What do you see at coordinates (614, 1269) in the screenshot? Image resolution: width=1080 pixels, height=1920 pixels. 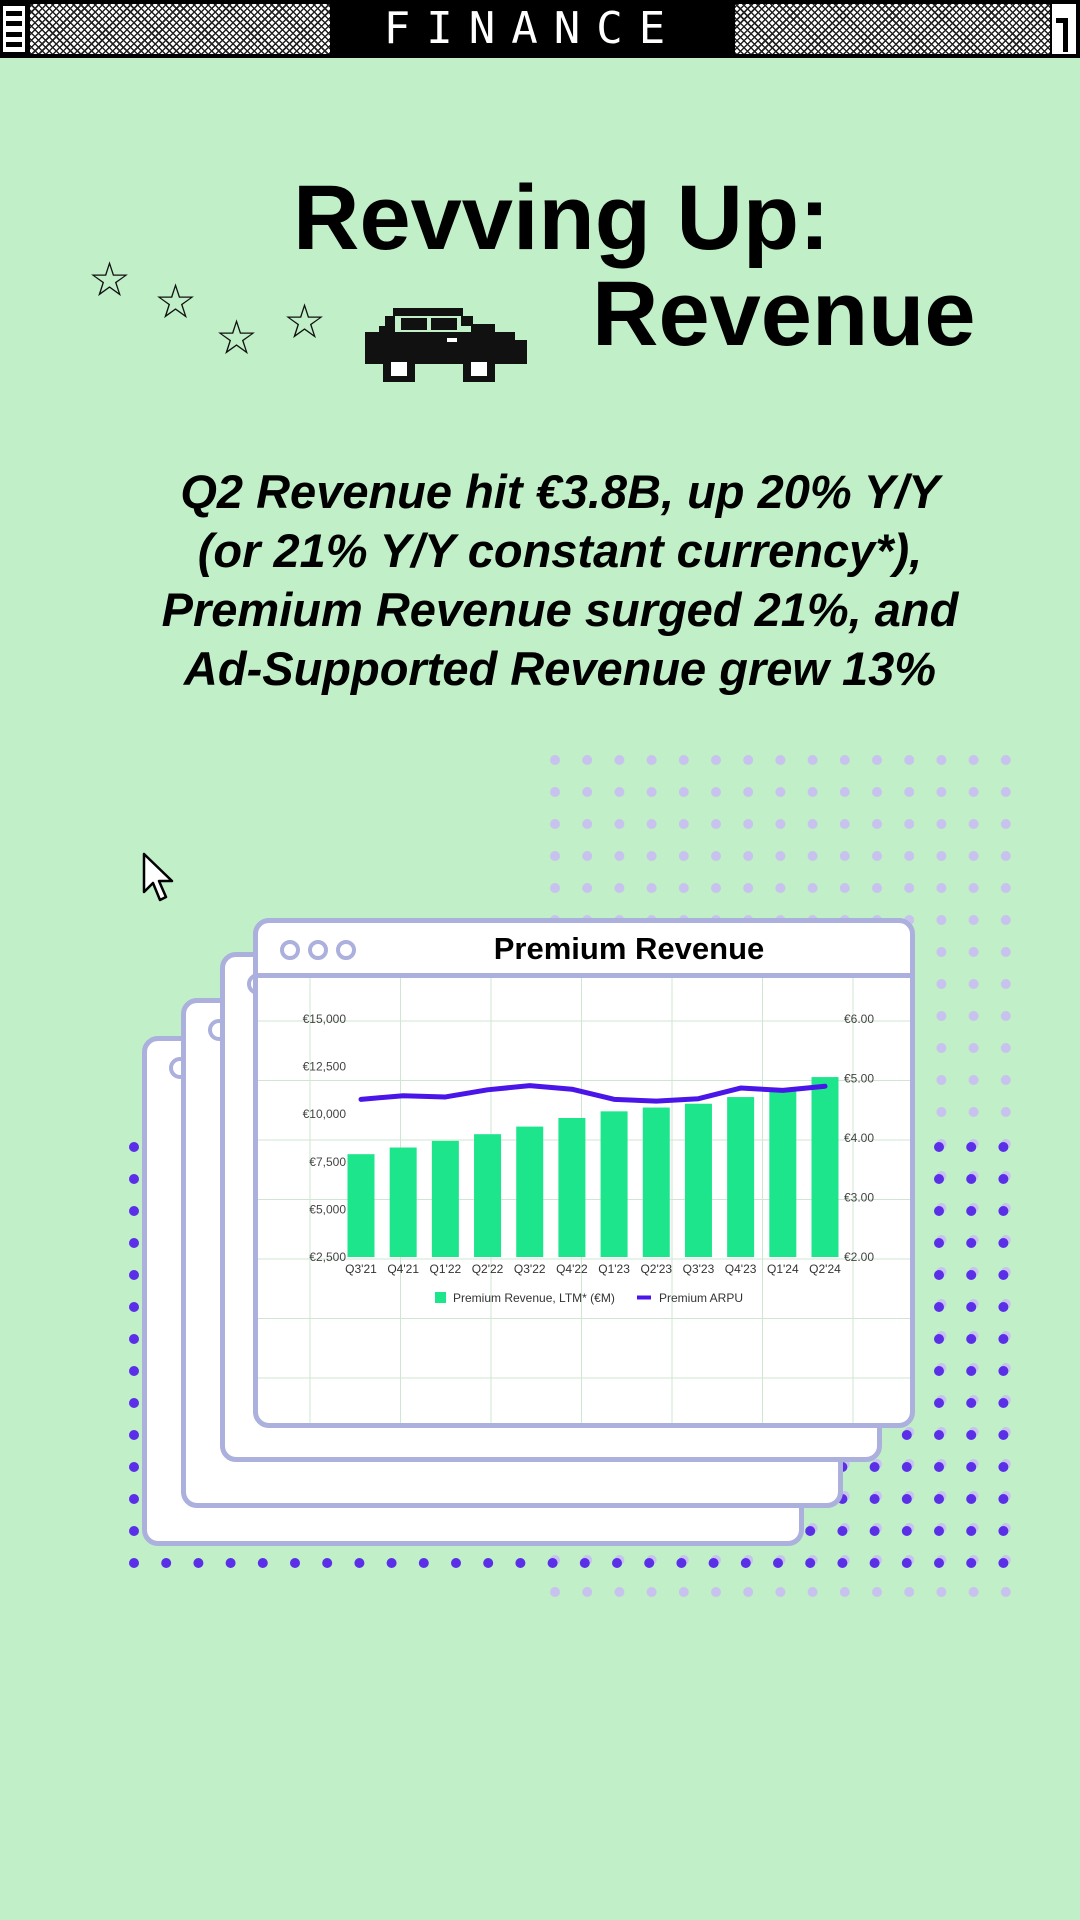 I see `x-axis-tick-label: Q1'23` at bounding box center [614, 1269].